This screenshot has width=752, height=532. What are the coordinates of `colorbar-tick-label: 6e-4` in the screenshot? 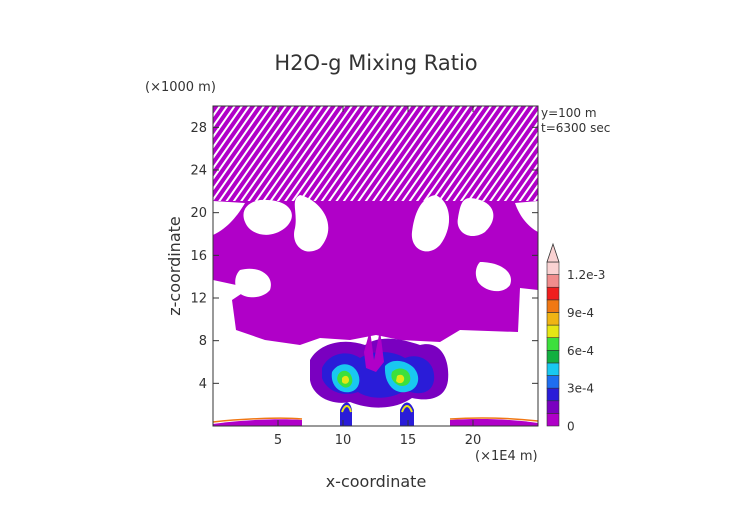 It's located at (580, 351).